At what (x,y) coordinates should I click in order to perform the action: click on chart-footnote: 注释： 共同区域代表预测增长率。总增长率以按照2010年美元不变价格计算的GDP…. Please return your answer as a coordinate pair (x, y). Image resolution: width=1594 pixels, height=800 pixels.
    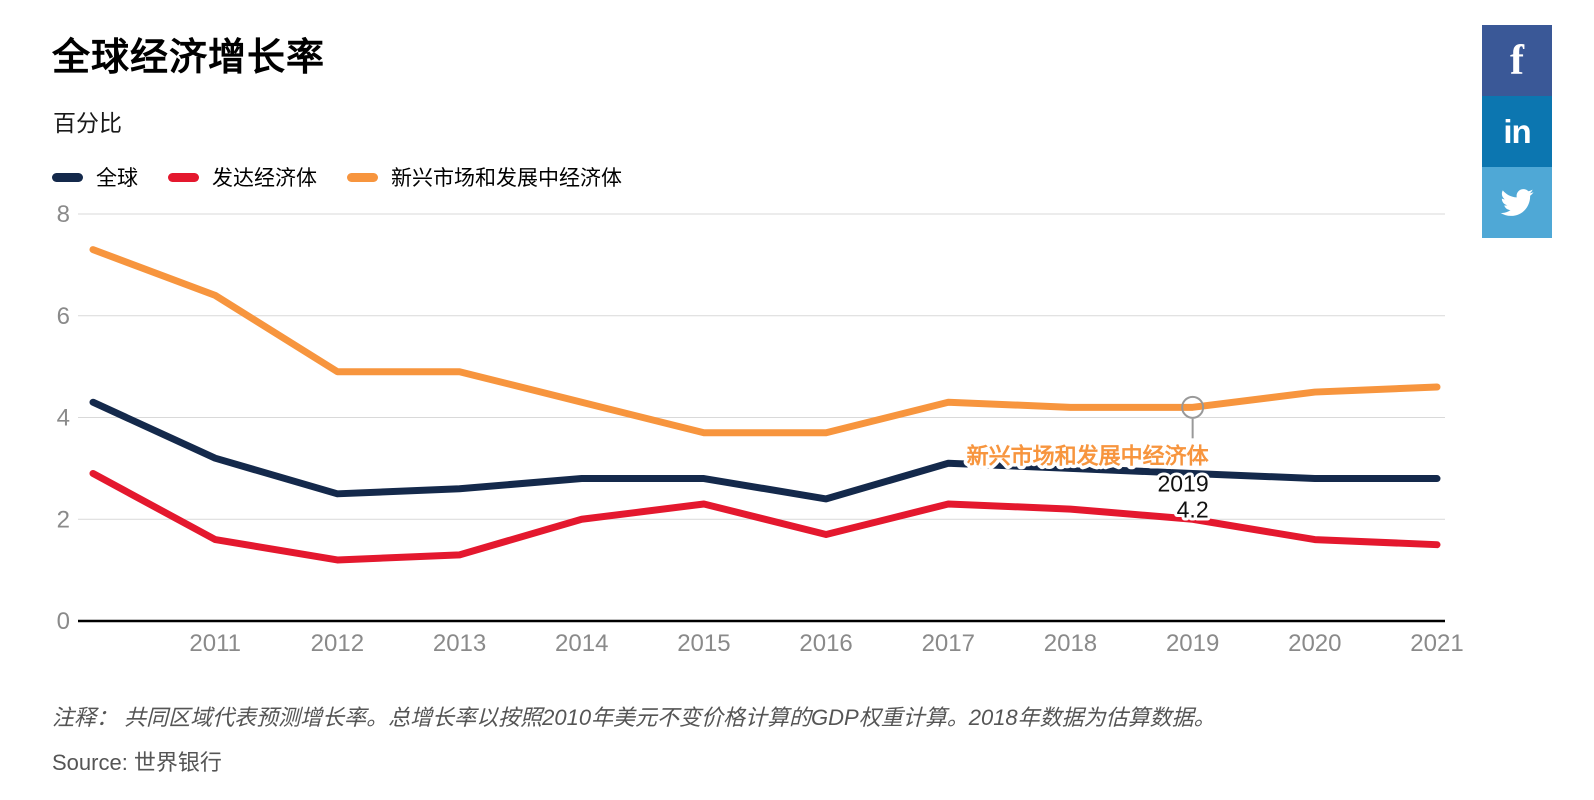
    Looking at the image, I should click on (634, 717).